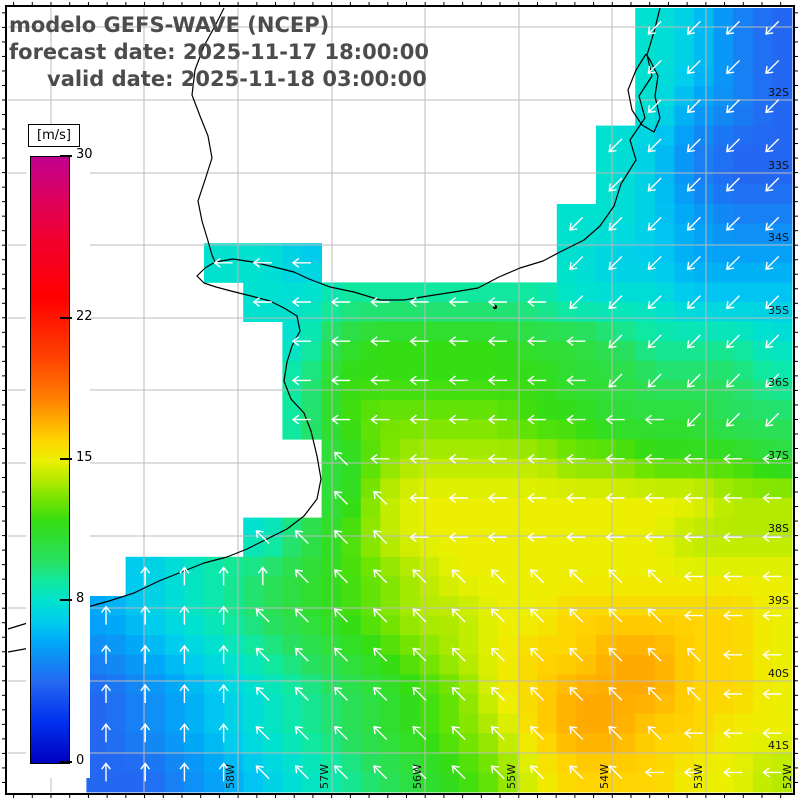 This screenshot has width=800, height=800. What do you see at coordinates (778, 528) in the screenshot?
I see `lat-label-38S: 38S` at bounding box center [778, 528].